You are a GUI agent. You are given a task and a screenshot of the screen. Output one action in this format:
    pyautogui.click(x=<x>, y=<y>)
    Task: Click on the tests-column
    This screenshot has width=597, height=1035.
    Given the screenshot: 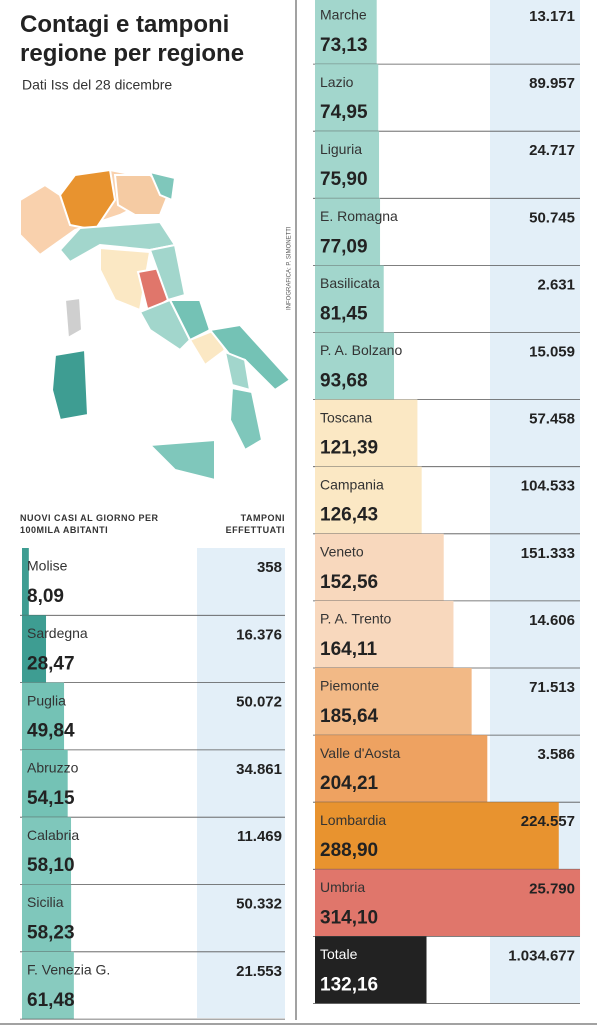 What is the action you would take?
    pyautogui.click(x=241, y=783)
    